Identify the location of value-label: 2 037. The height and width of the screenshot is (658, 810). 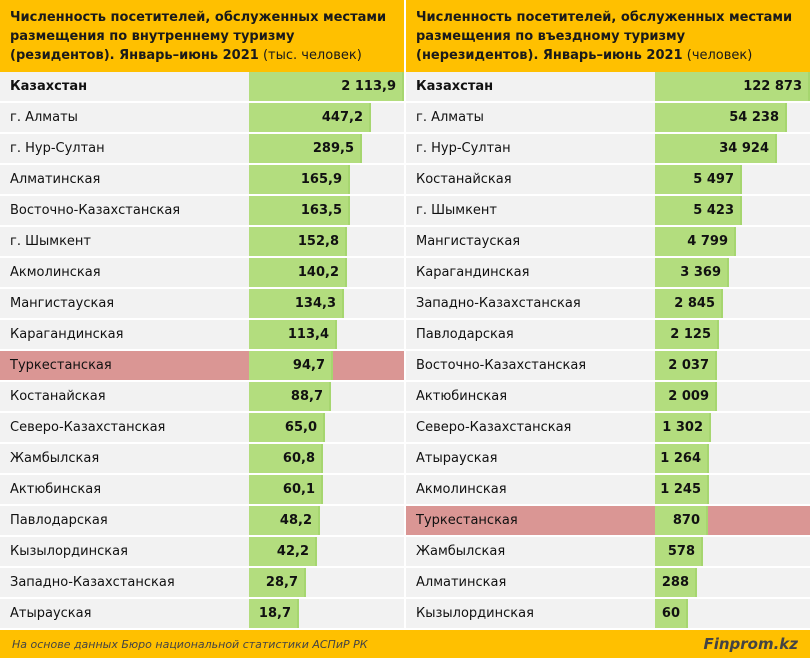
(688, 365).